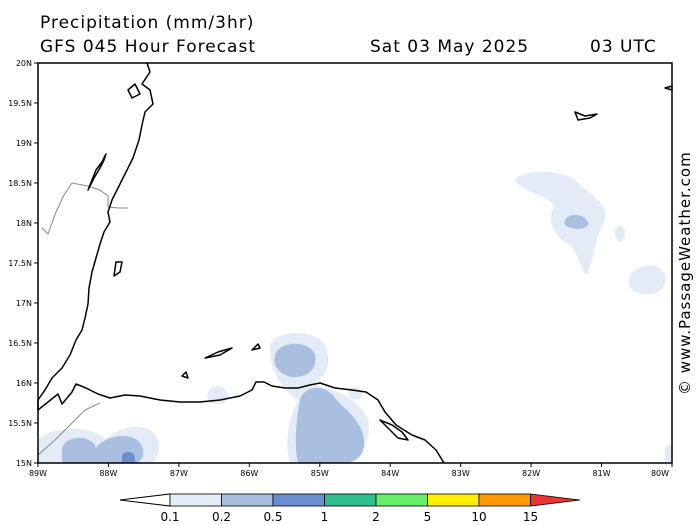 The image size is (700, 525). What do you see at coordinates (355, 465) in the screenshot?
I see `longitude-axis` at bounding box center [355, 465].